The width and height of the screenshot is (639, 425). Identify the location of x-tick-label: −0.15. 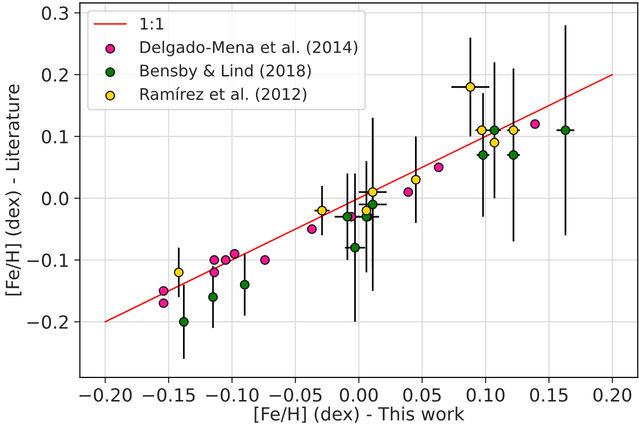
(168, 395).